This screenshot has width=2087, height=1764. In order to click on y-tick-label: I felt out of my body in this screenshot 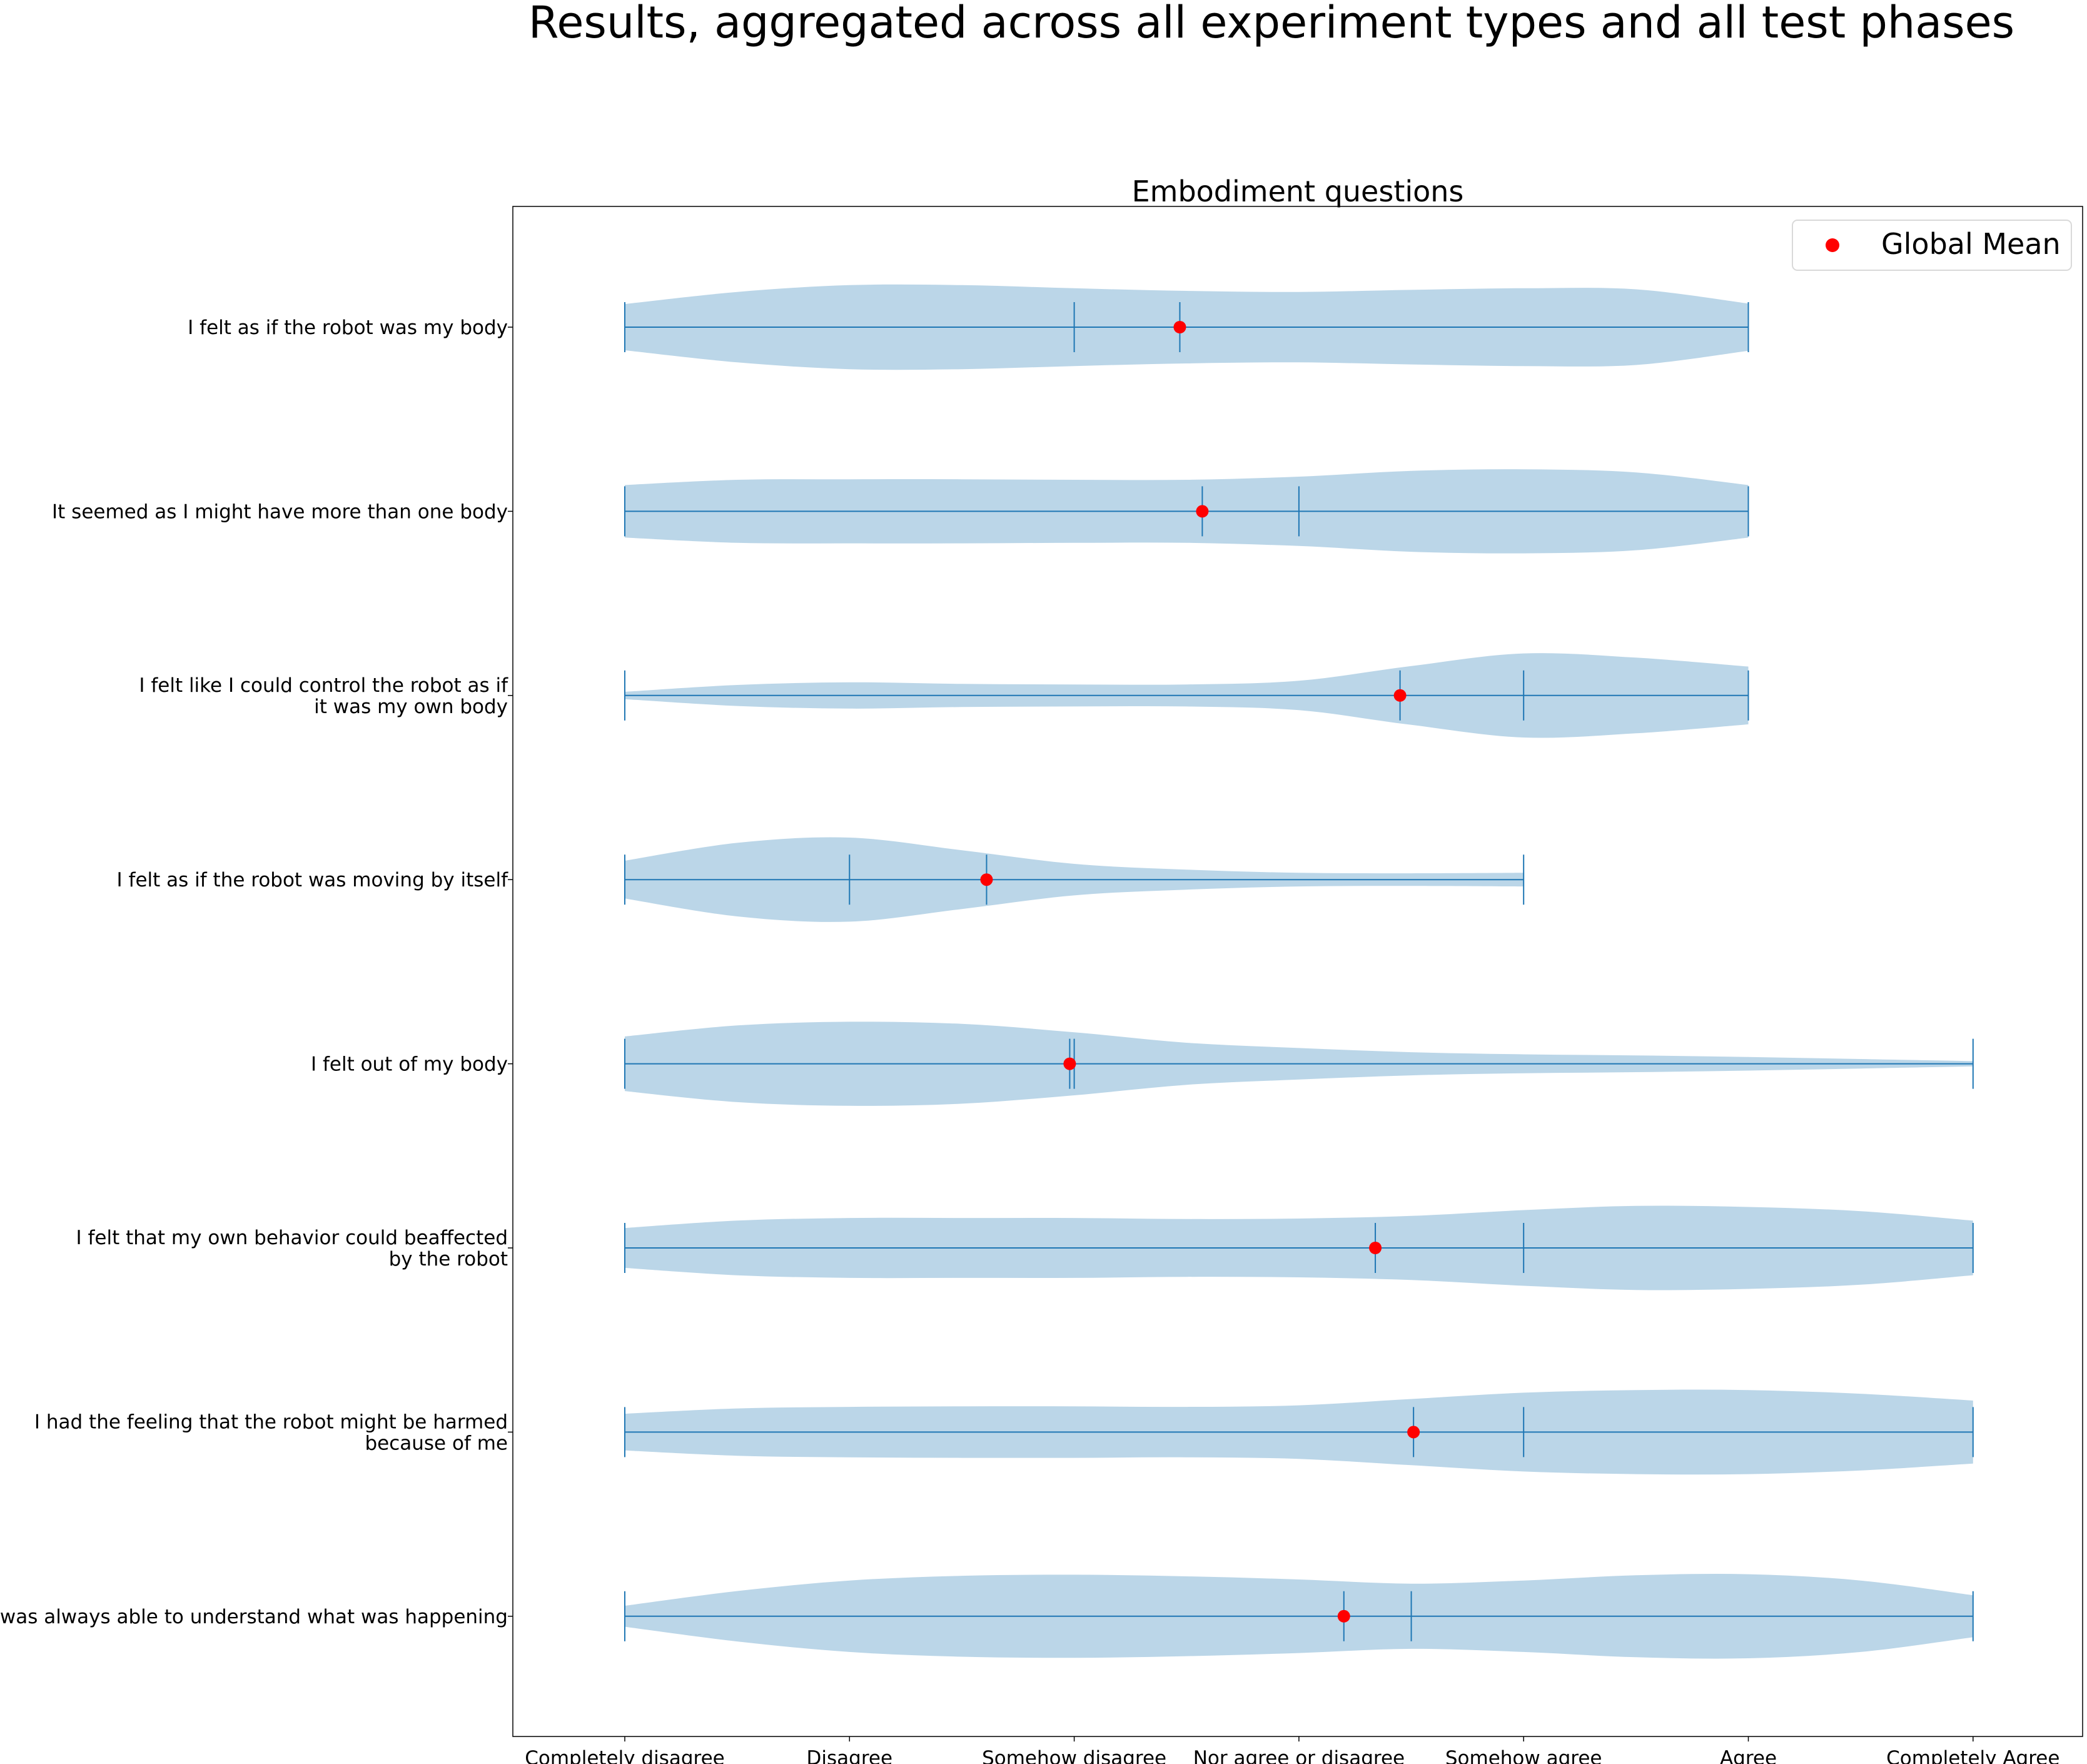, I will do `click(409, 1064)`.